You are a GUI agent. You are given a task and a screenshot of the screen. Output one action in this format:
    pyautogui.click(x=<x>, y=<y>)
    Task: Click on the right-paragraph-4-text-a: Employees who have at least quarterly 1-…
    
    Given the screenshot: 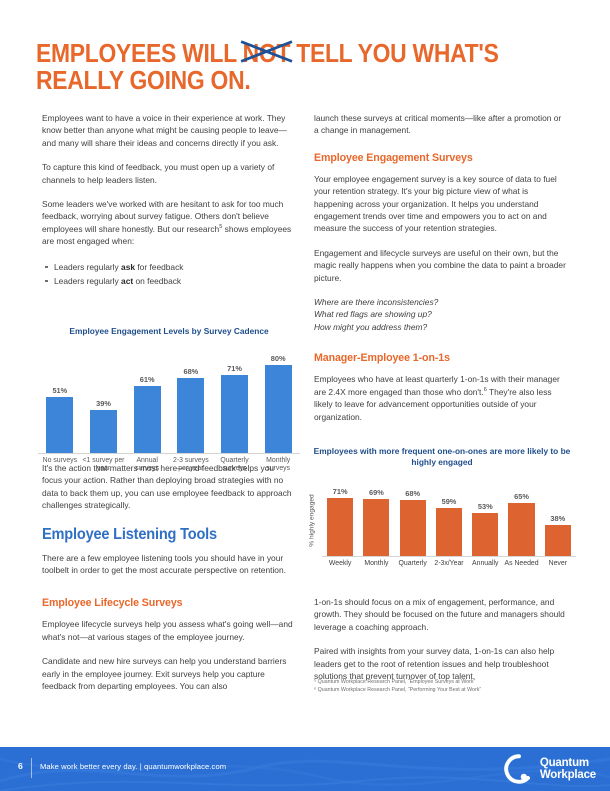 What is the action you would take?
    pyautogui.click(x=437, y=385)
    